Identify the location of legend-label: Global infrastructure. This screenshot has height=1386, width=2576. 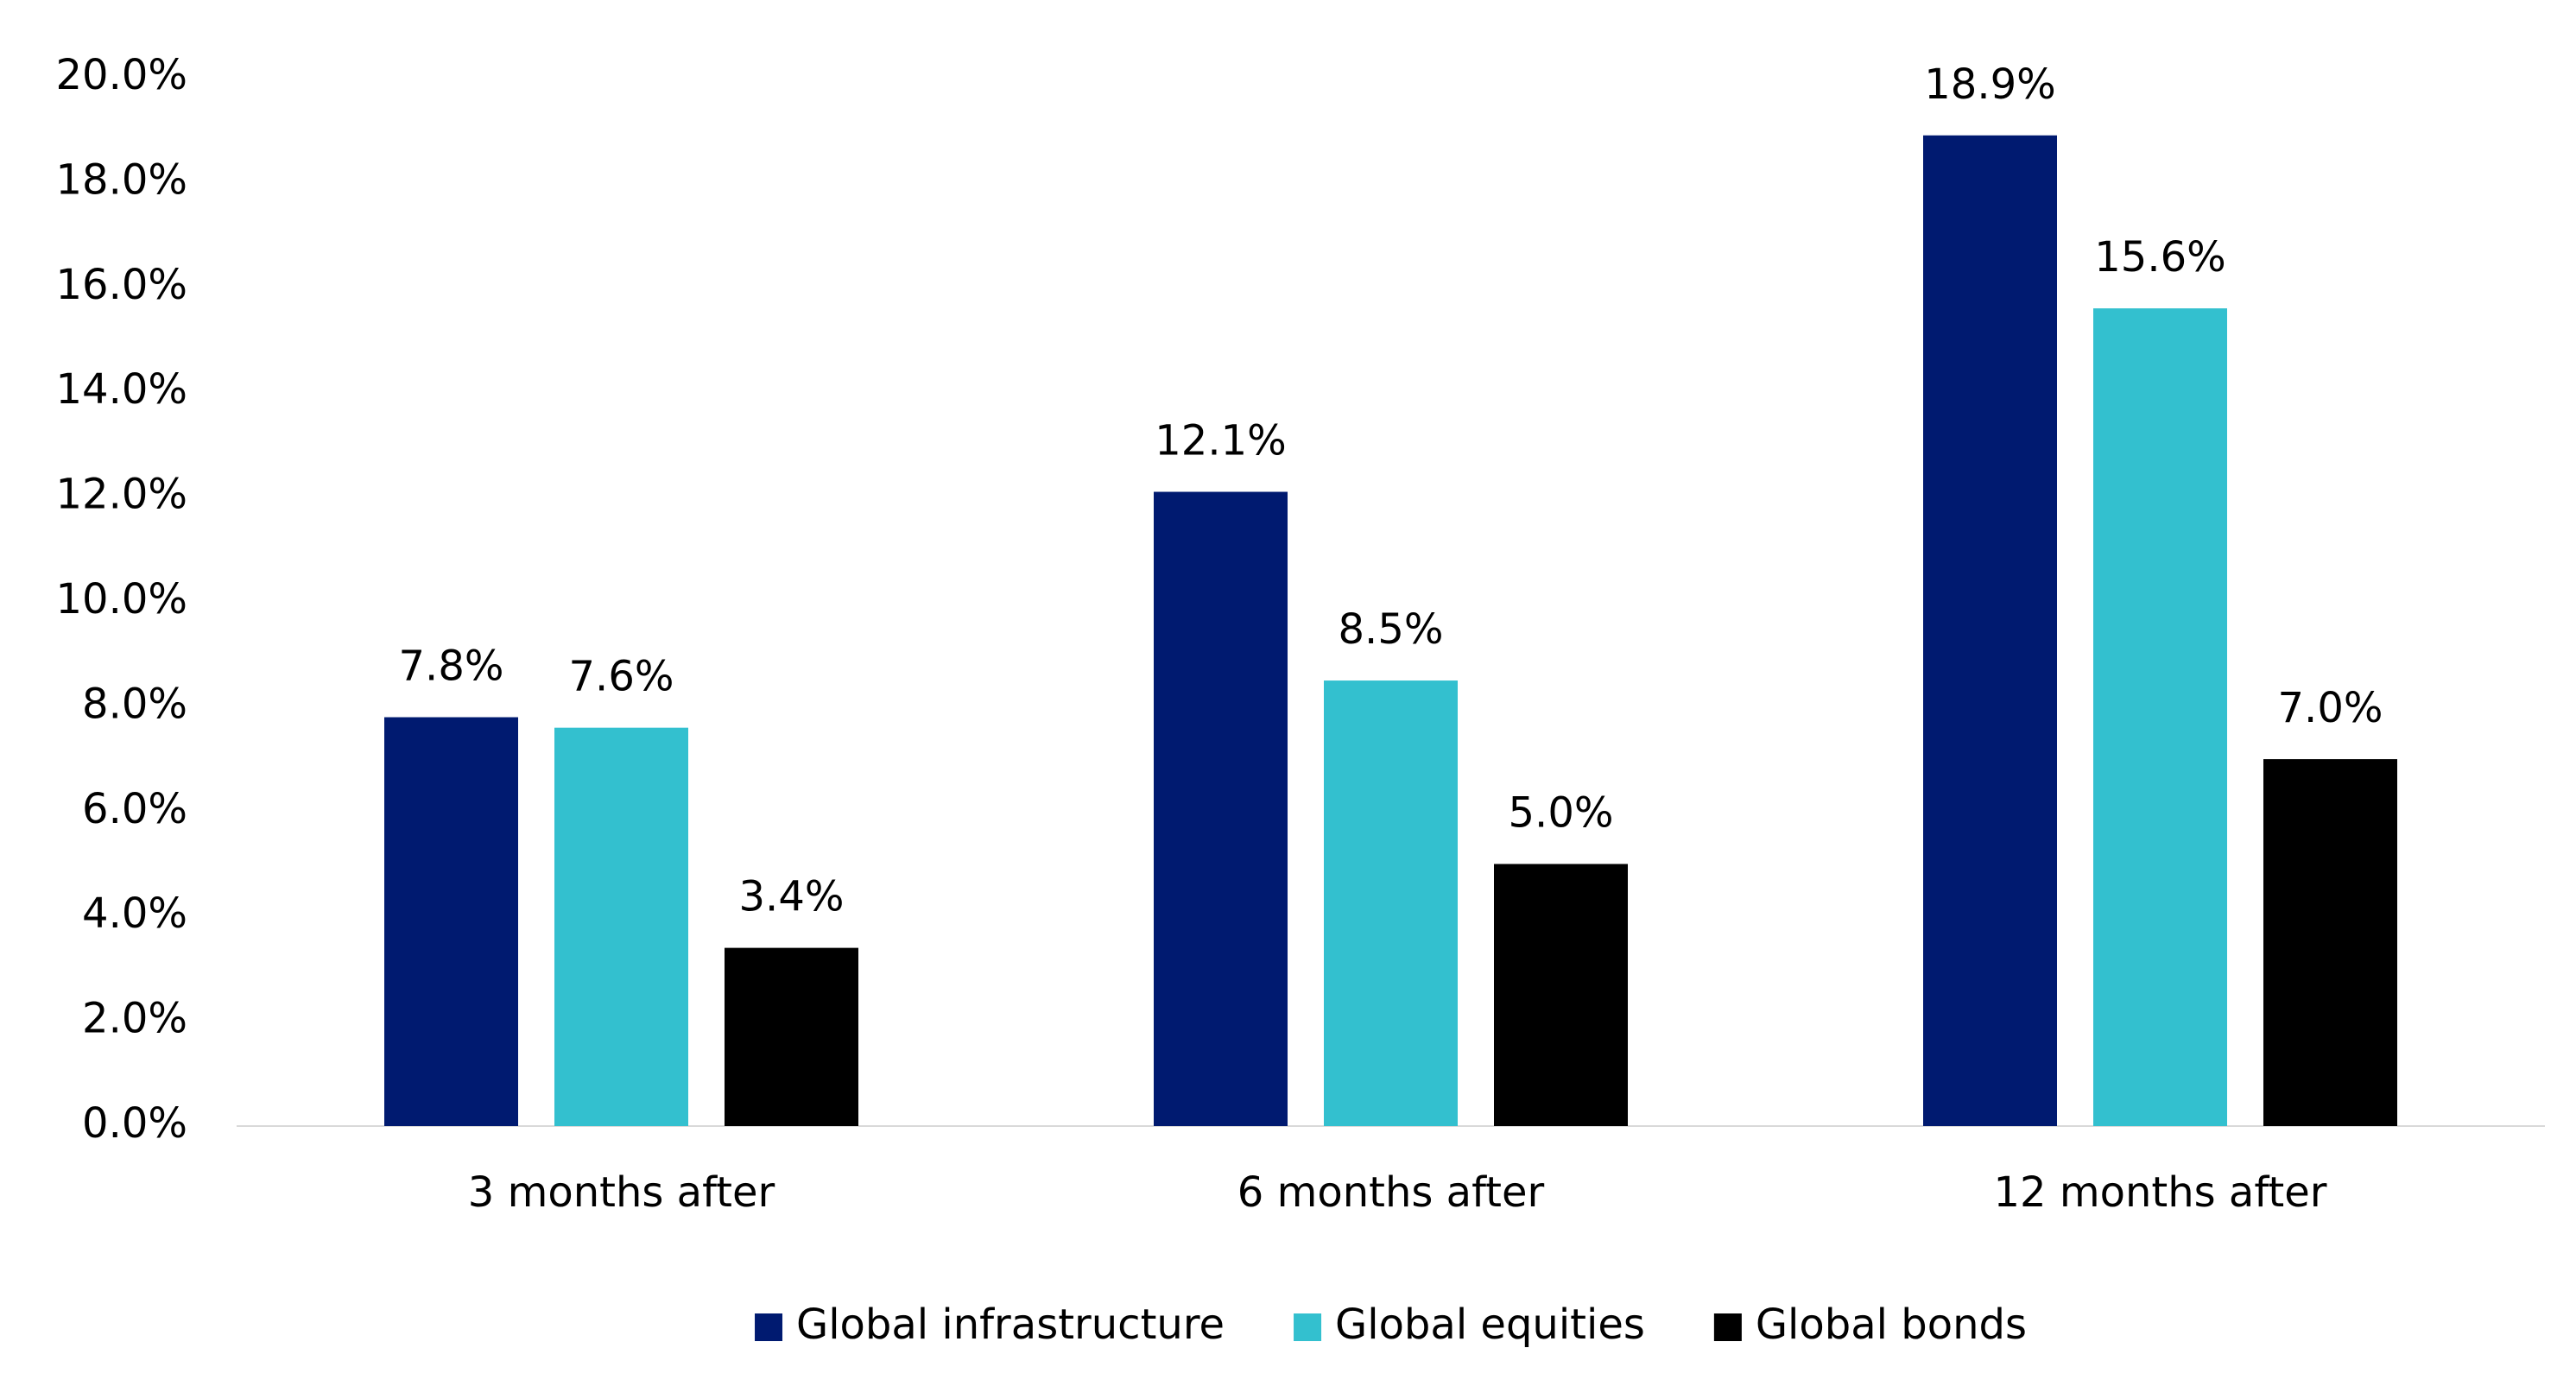
(1010, 1325).